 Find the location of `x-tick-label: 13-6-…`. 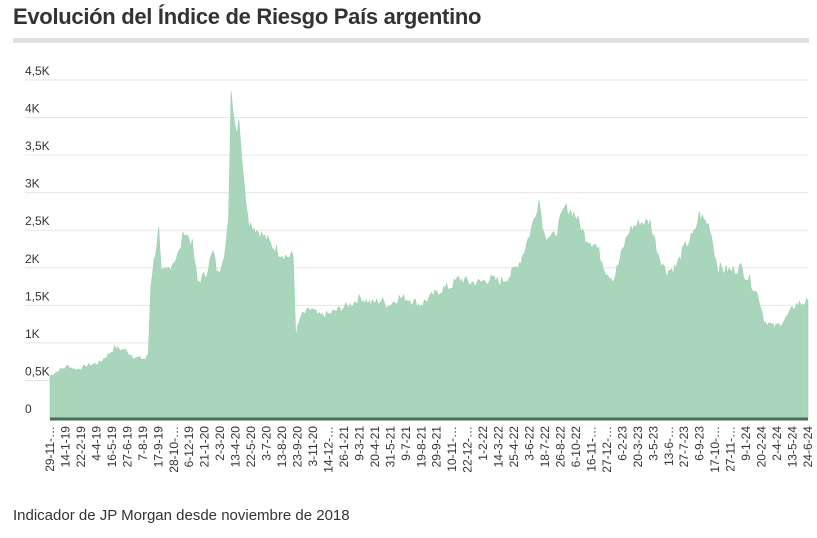

x-tick-label: 13-6-… is located at coordinates (669, 446).